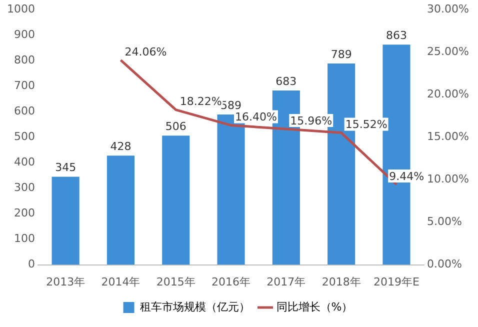  I want to click on y-tick-label: 0, so click(31, 264).